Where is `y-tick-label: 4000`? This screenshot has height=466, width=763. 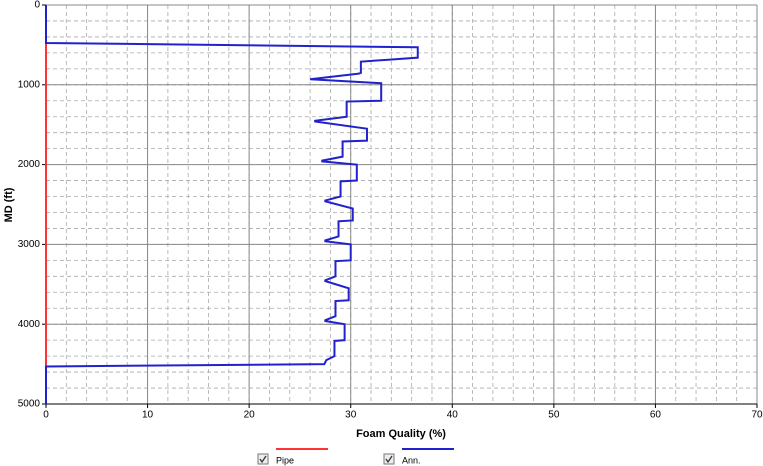
y-tick-label: 4000 is located at coordinates (29, 324).